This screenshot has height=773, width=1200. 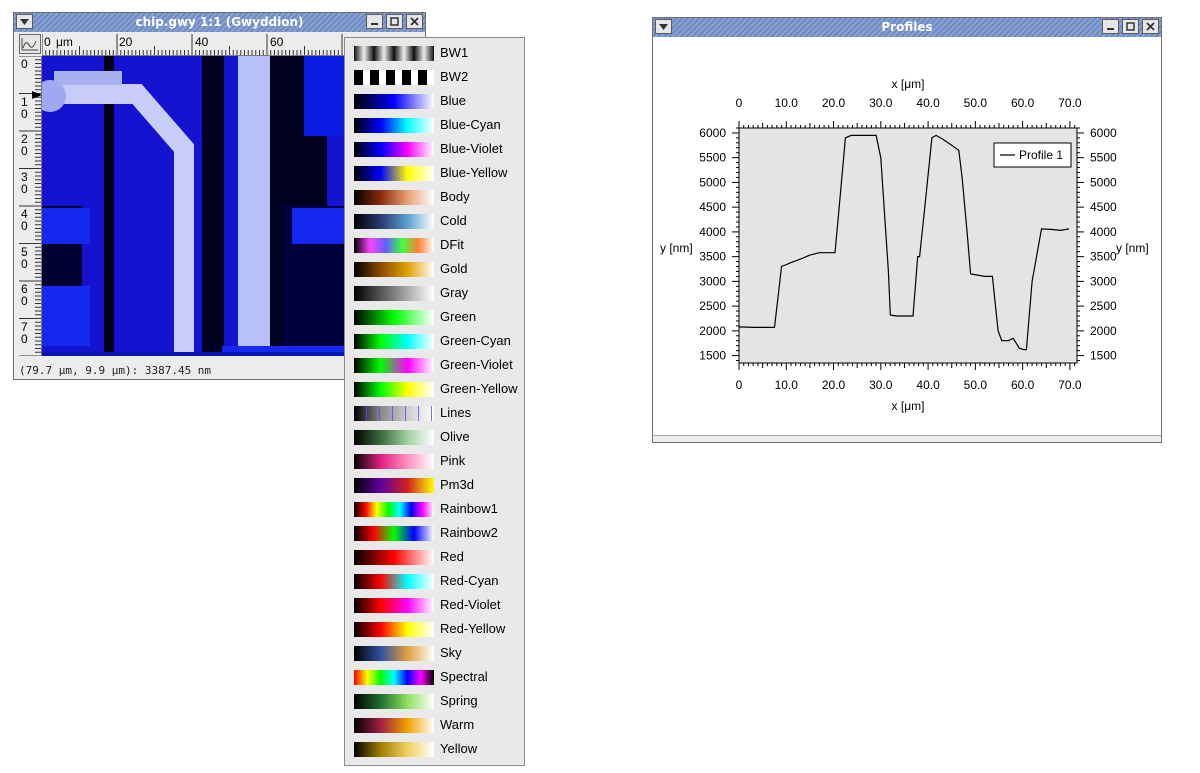 I want to click on gradient-menu-item: Red-Yellow, so click(x=434, y=630).